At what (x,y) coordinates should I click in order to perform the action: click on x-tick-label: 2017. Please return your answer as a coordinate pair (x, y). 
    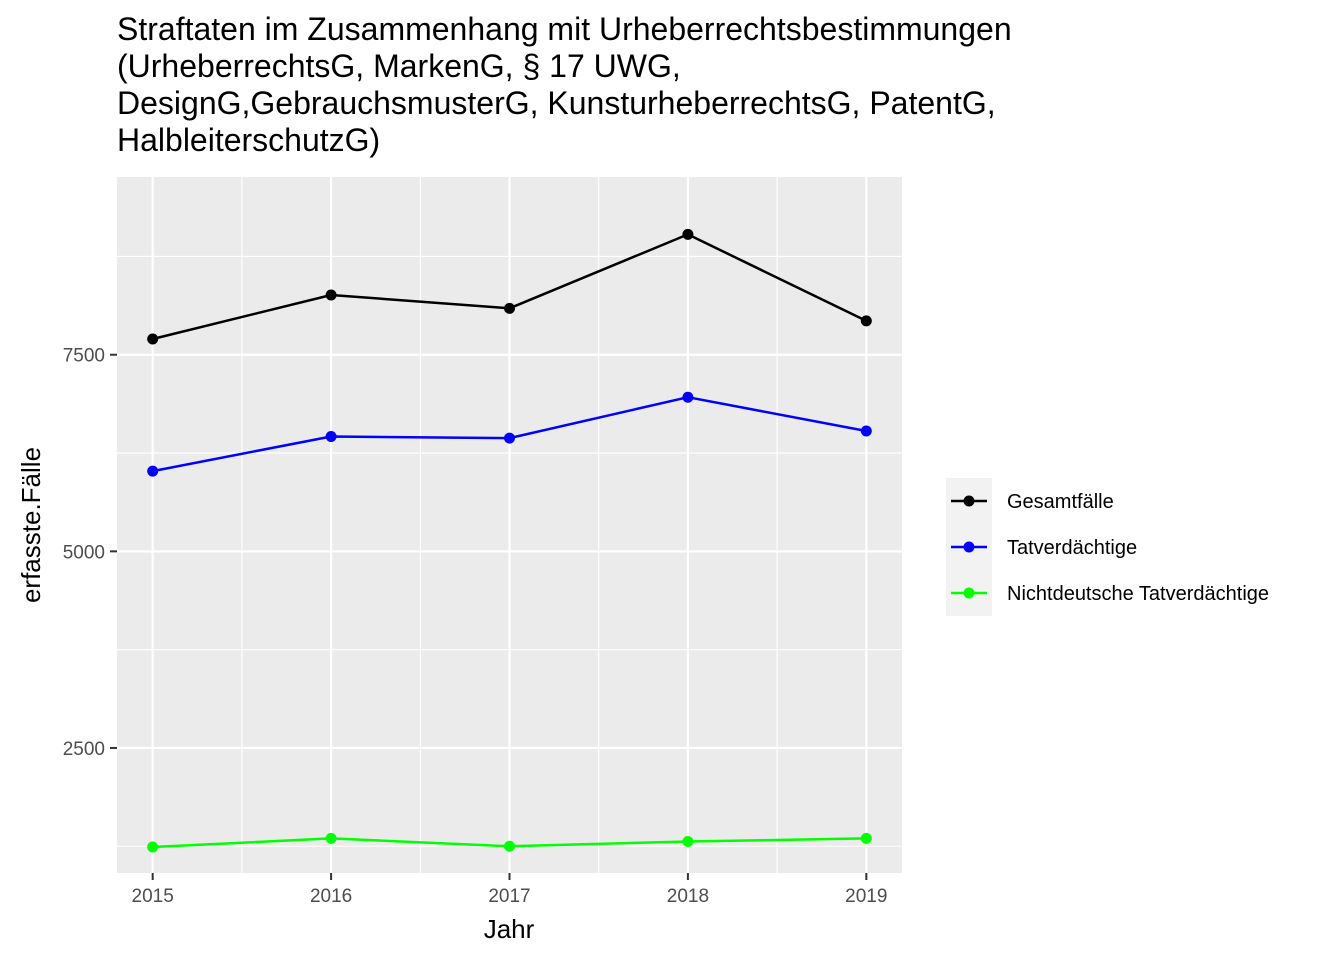
    Looking at the image, I should click on (509, 896).